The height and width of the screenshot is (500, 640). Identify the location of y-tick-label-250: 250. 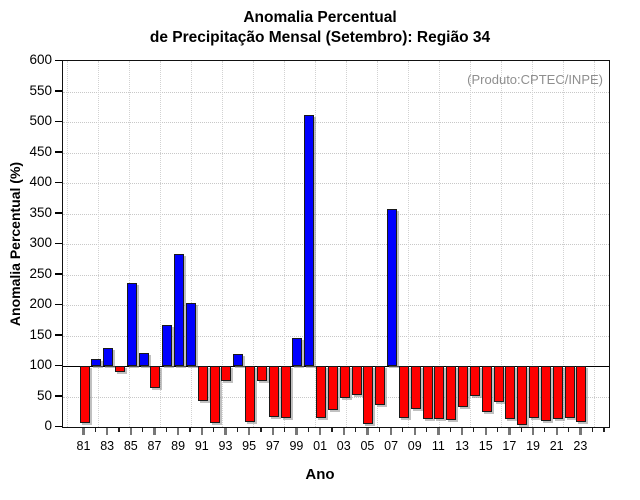
(40, 273).